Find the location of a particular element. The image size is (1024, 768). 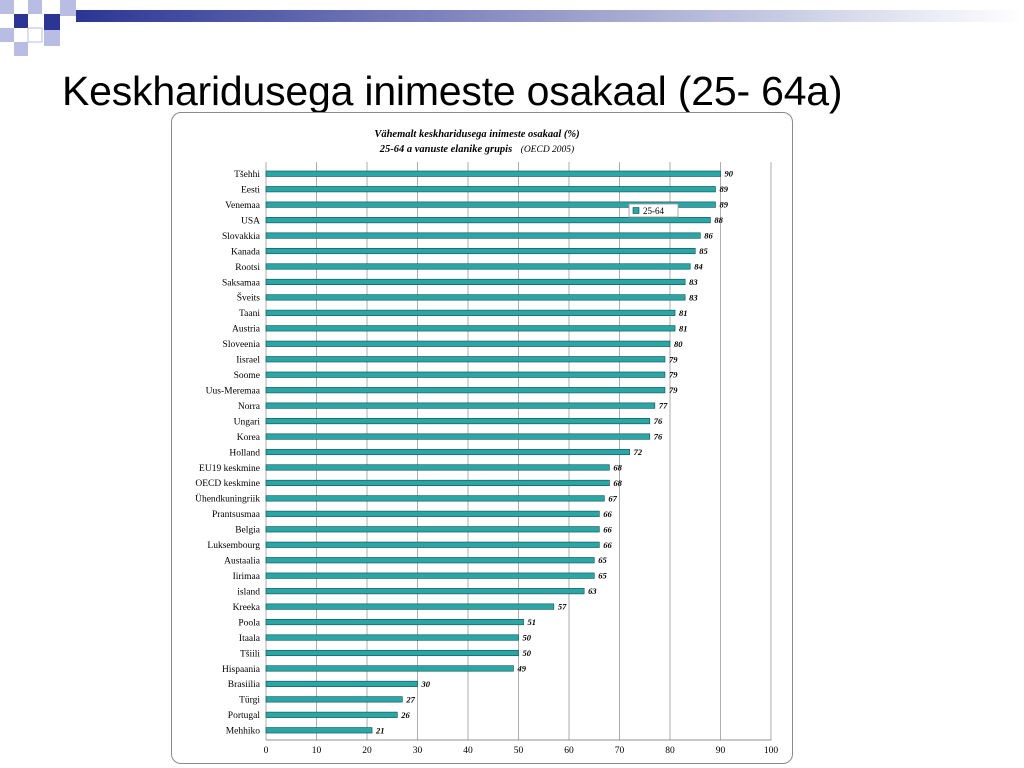

value-label: 49 is located at coordinates (521, 668).